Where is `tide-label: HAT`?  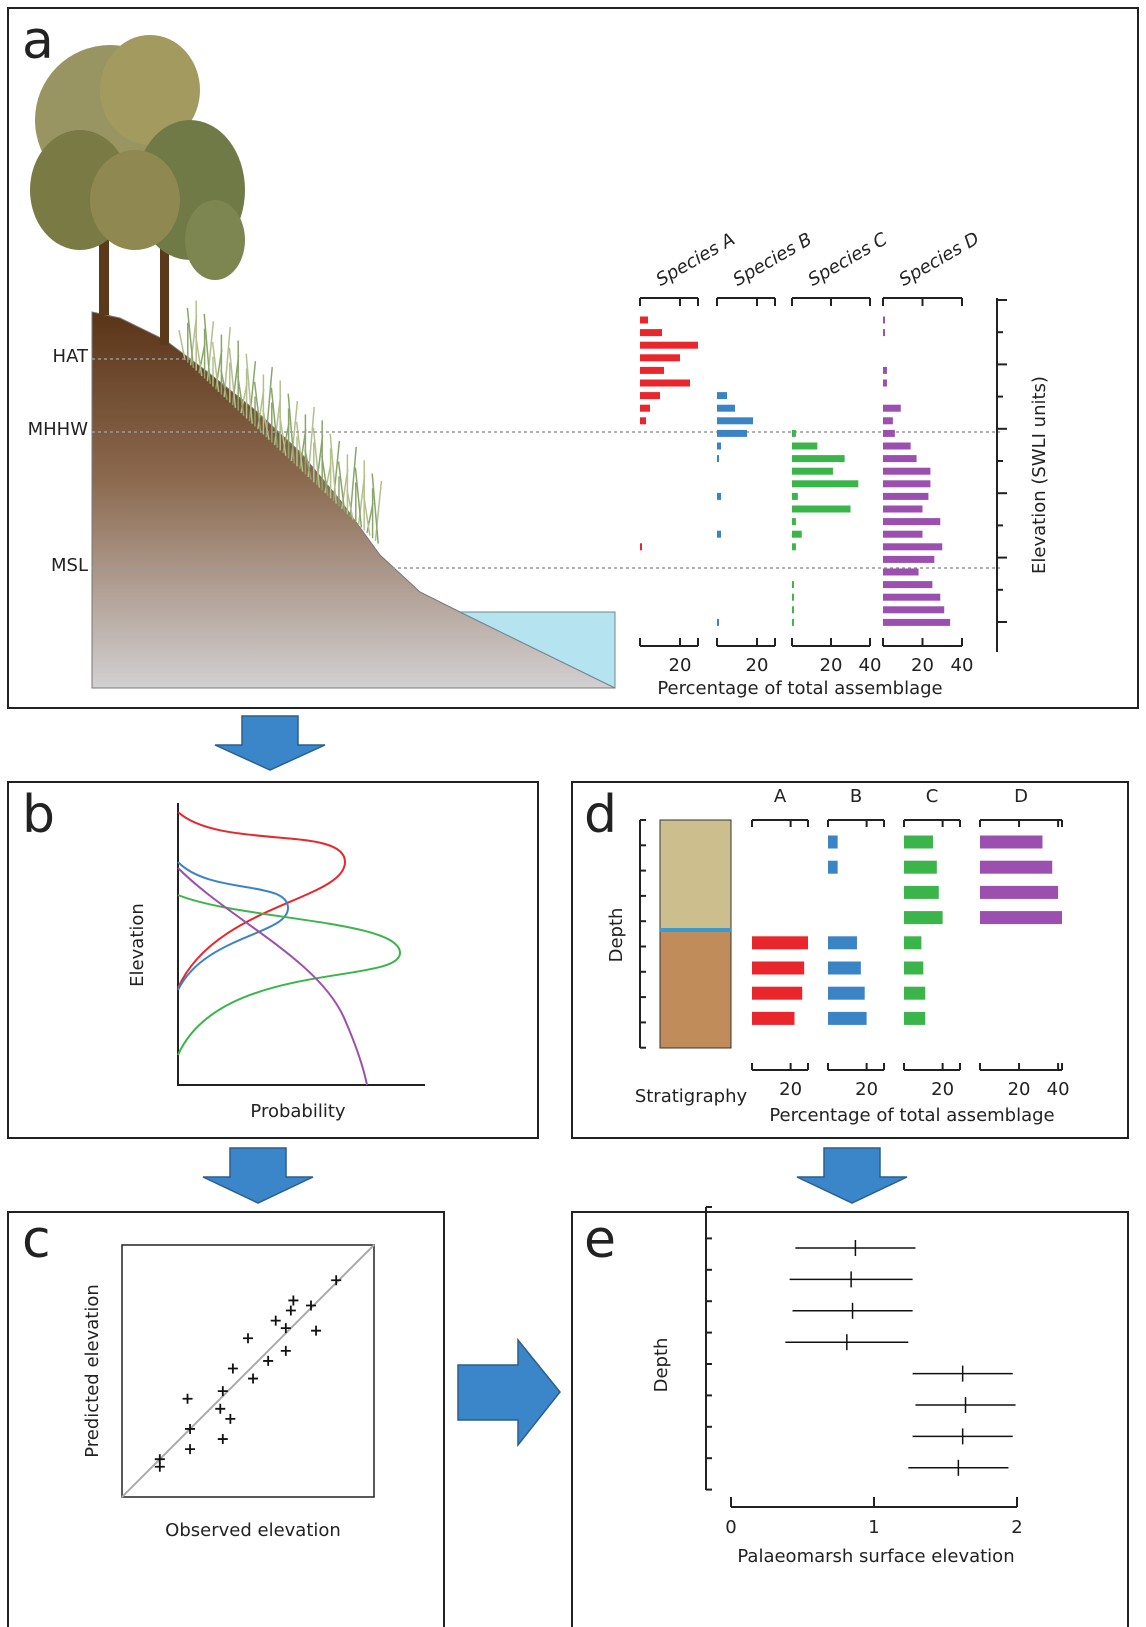 tide-label: HAT is located at coordinates (71, 356).